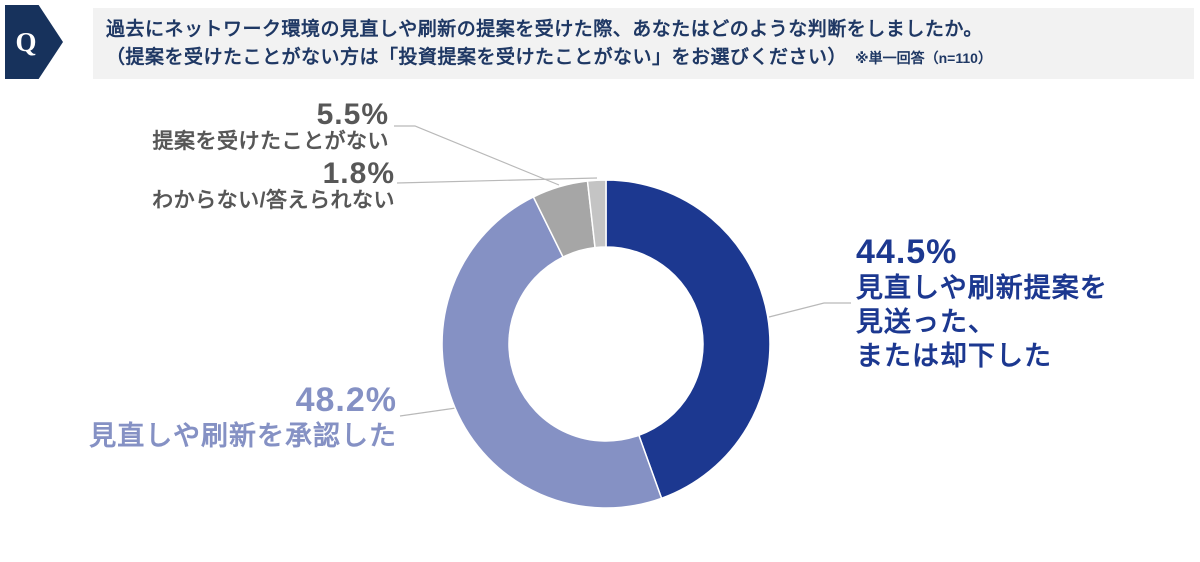 This screenshot has width=1200, height=562. What do you see at coordinates (907, 252) in the screenshot?
I see `label-rejected-pct: 44.5%` at bounding box center [907, 252].